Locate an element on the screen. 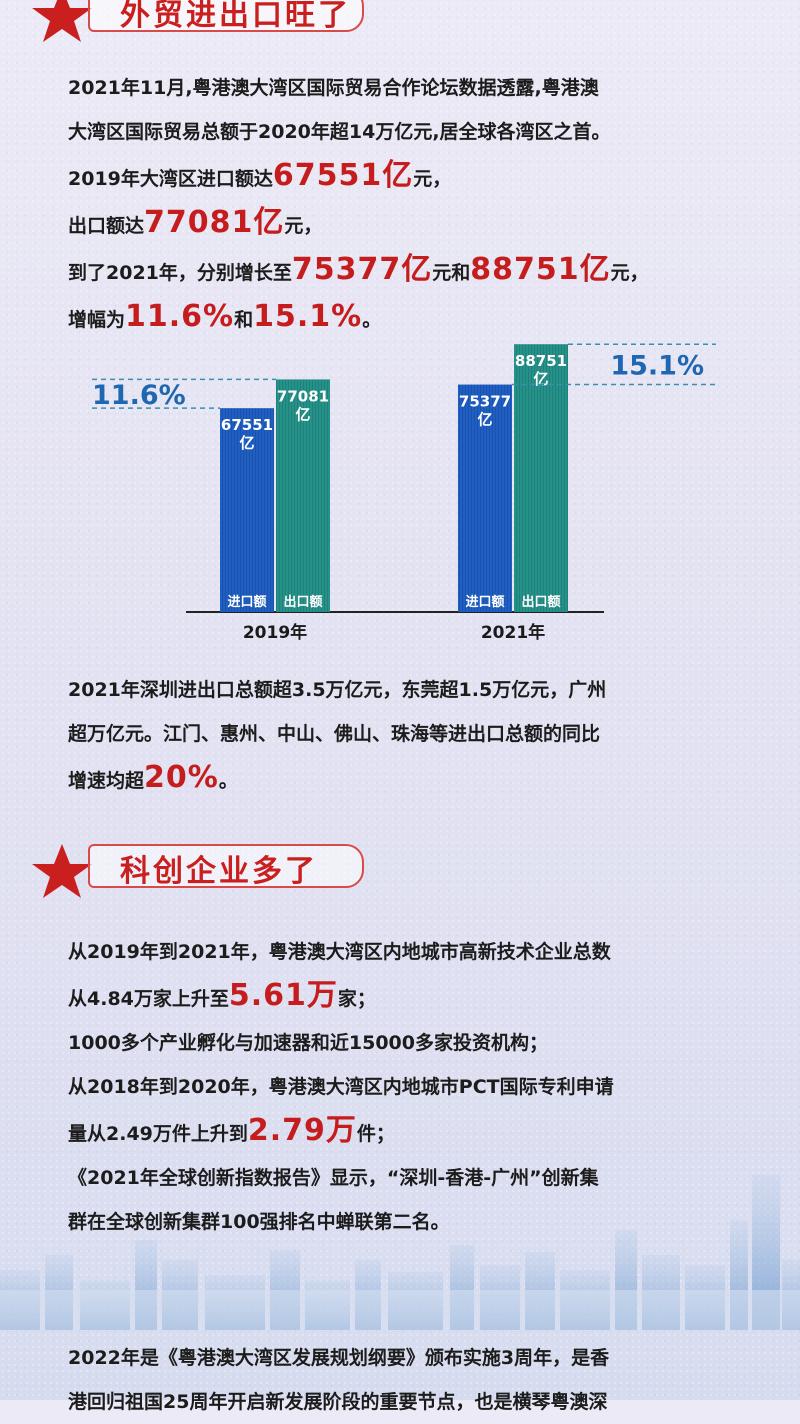 This screenshot has height=1424, width=800. text-line: 2021年深圳进出口总额超3.5万亿元，东莞超1.5万亿元，广州 is located at coordinates (337, 690).